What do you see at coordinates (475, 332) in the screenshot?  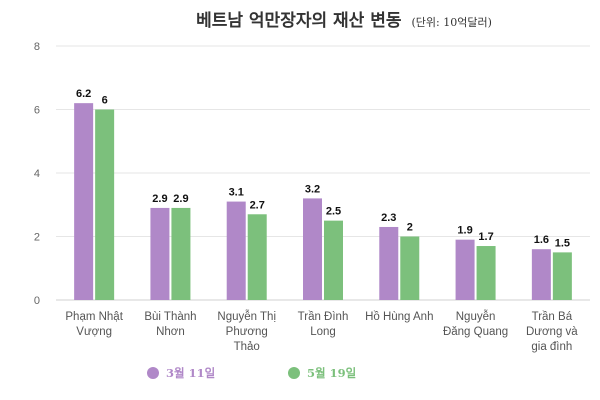 I see `category-label-line: Đăng Quang` at bounding box center [475, 332].